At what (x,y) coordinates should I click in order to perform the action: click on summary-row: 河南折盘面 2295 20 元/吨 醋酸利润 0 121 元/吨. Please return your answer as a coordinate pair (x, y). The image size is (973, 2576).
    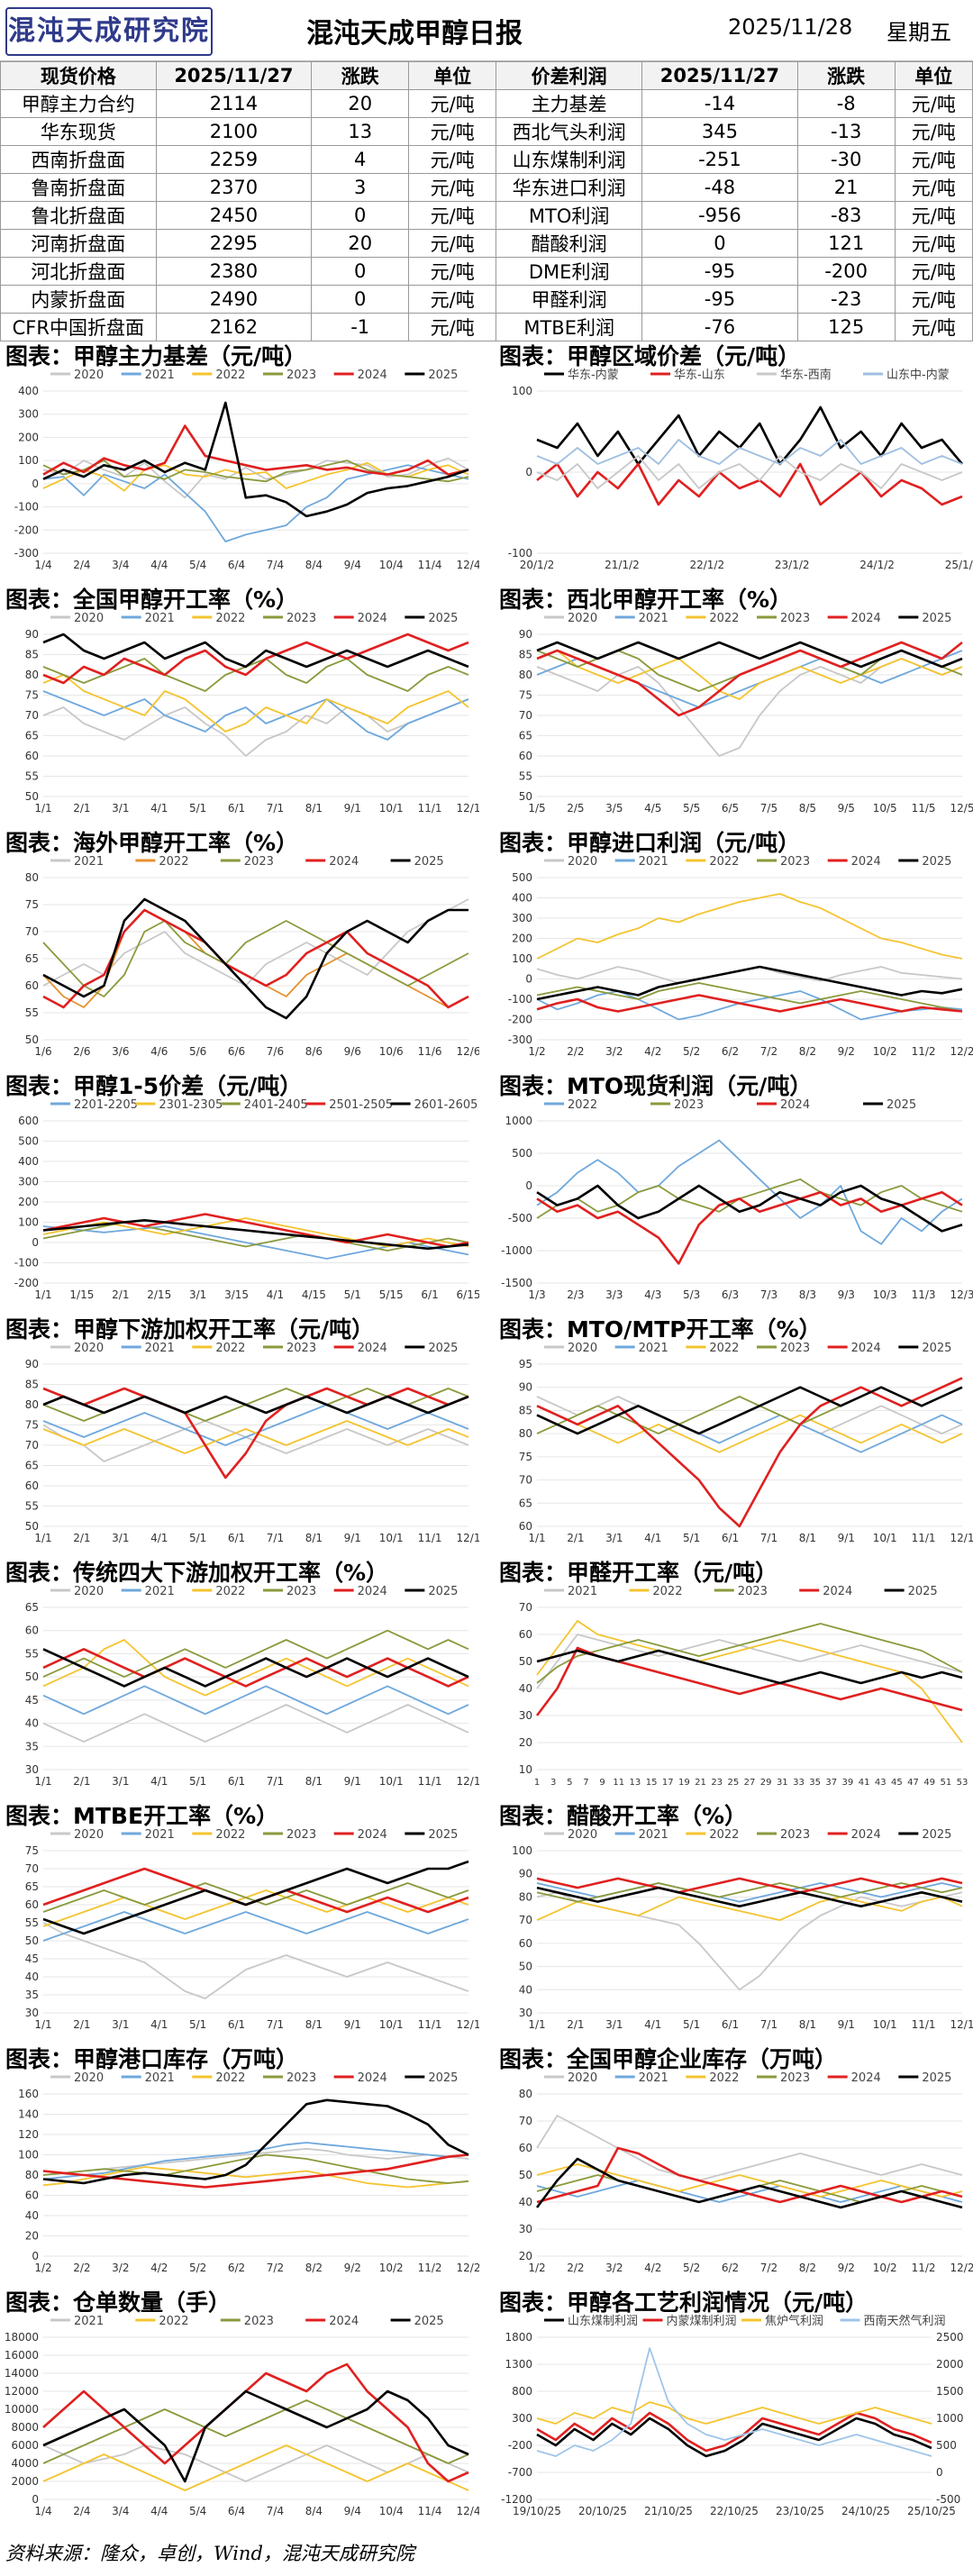
    Looking at the image, I should click on (486, 243).